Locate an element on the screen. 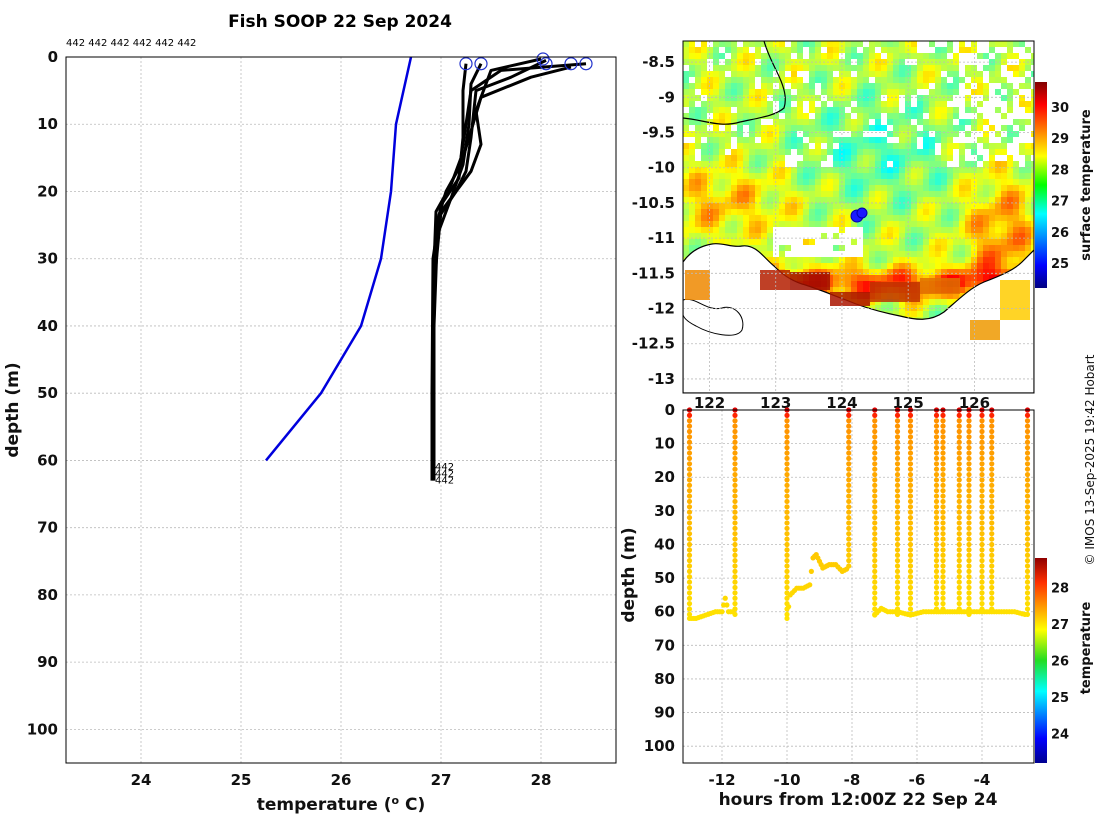  sst-cell-2001 is located at coordinates (914, 278).